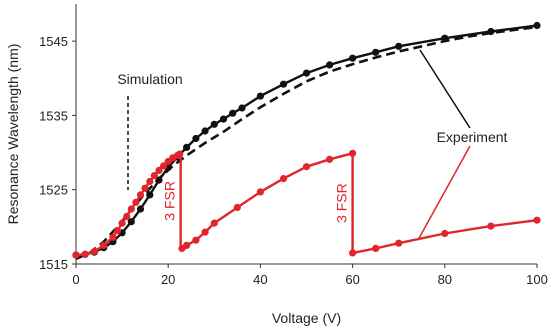 This screenshot has height=331, width=550. What do you see at coordinates (445, 279) in the screenshot?
I see `x-tick-label: 80` at bounding box center [445, 279].